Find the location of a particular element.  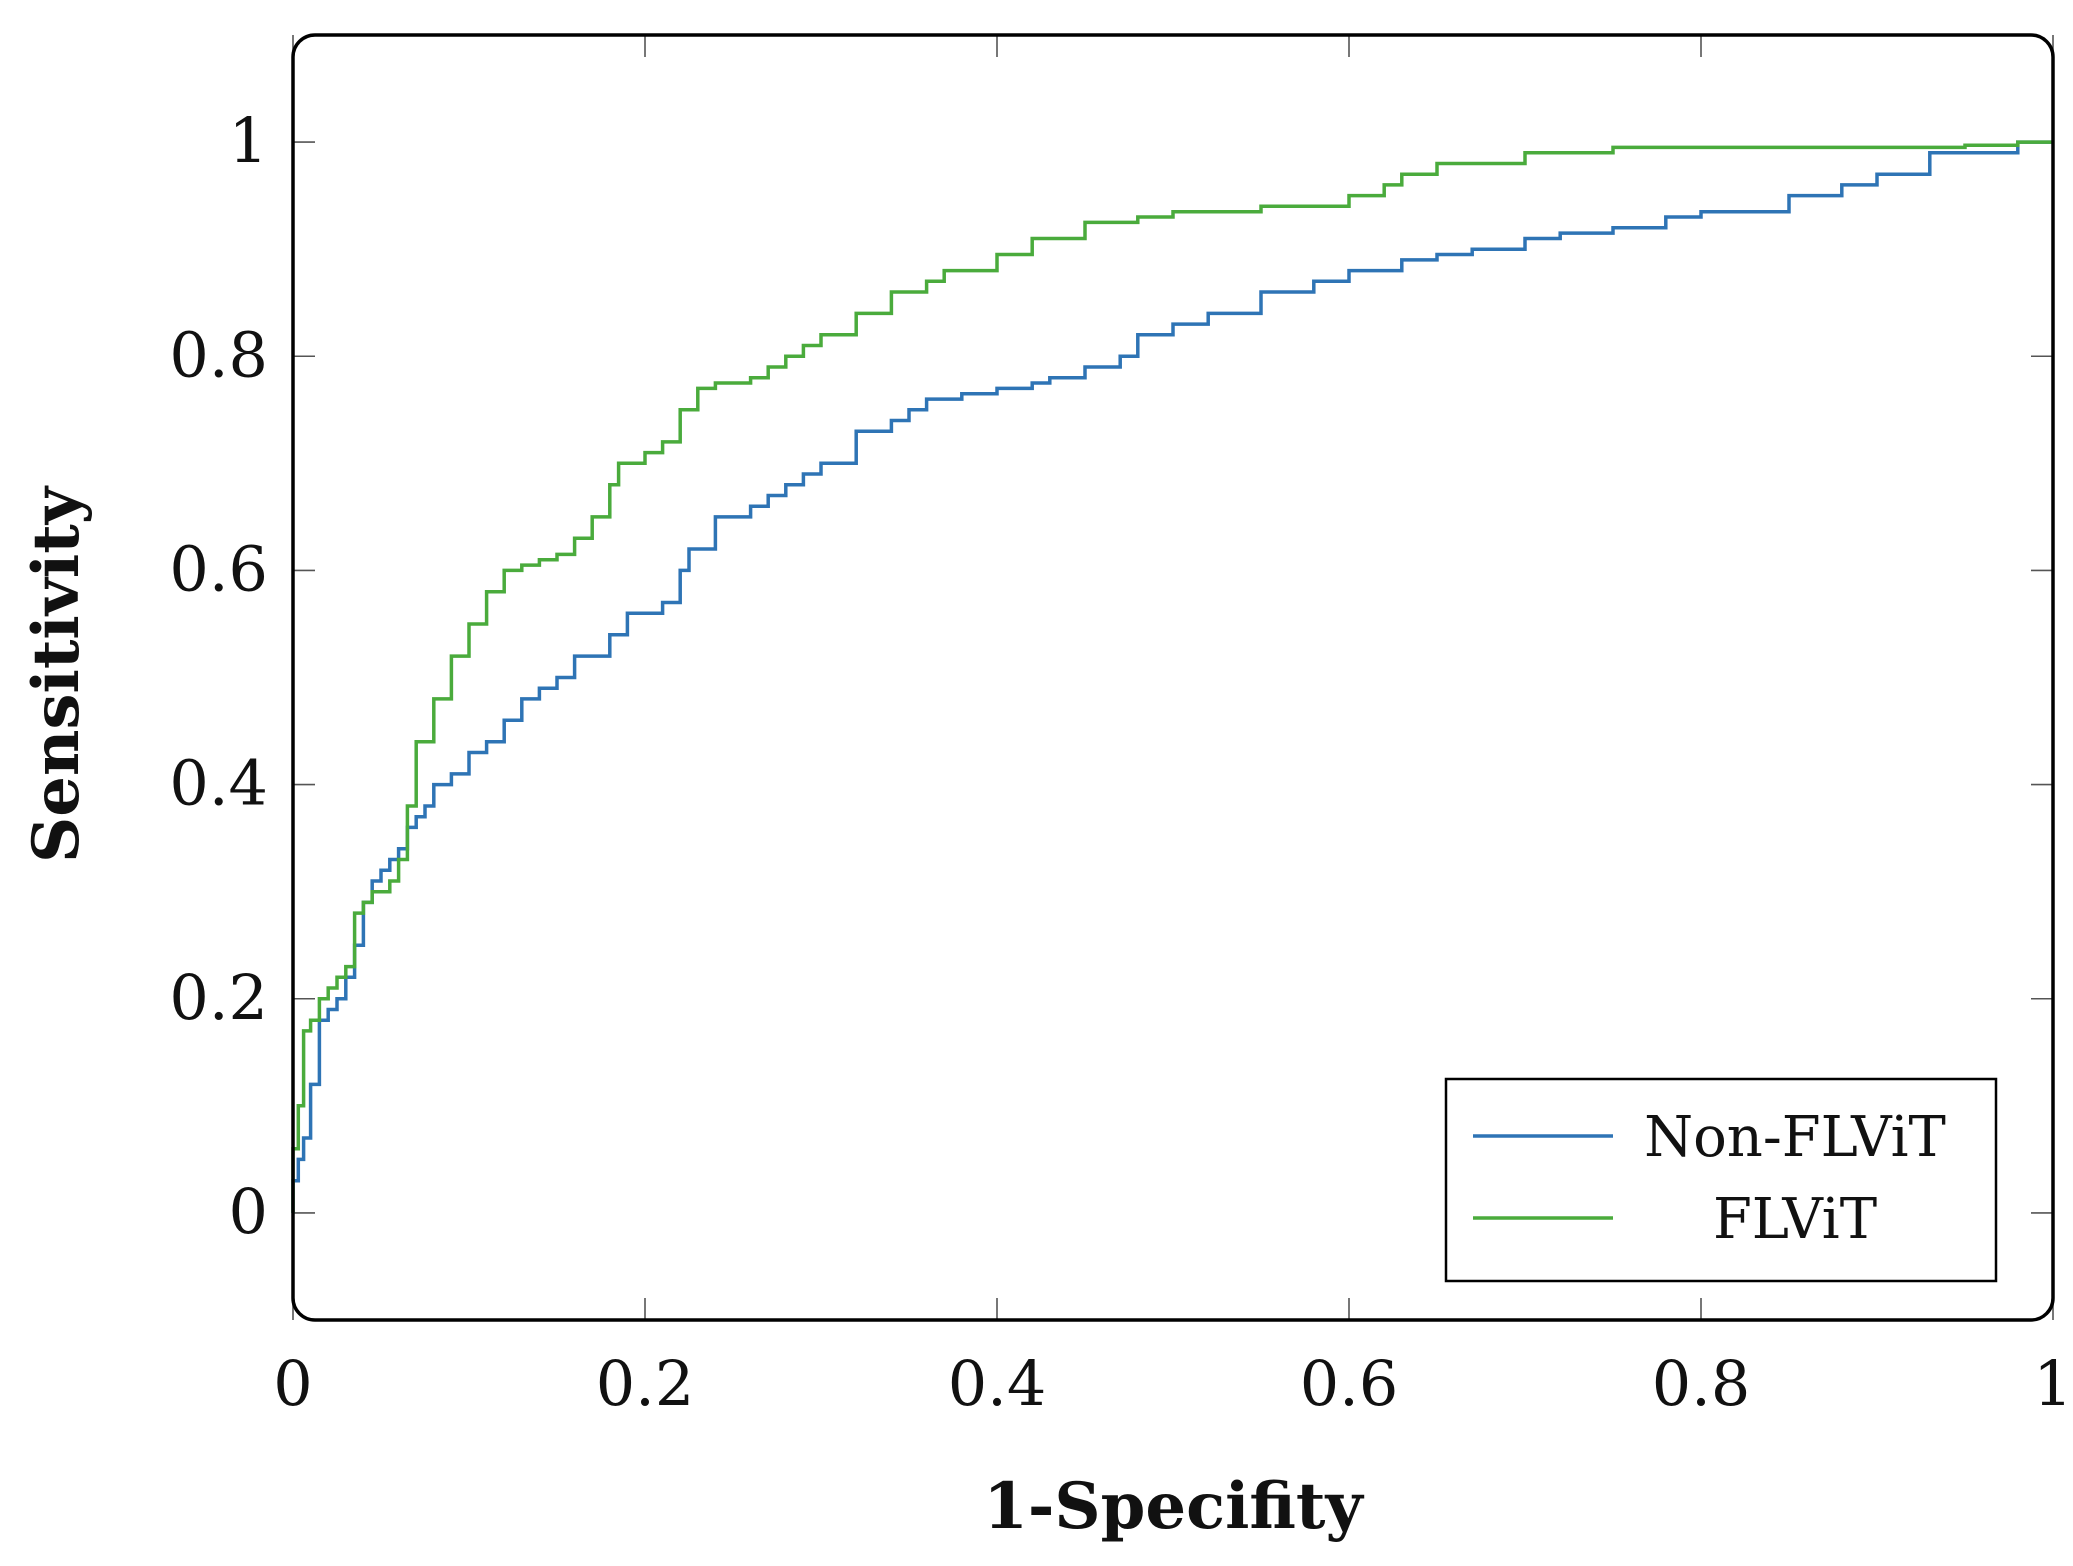

x-tick-label: 0.6 is located at coordinates (1349, 1383).